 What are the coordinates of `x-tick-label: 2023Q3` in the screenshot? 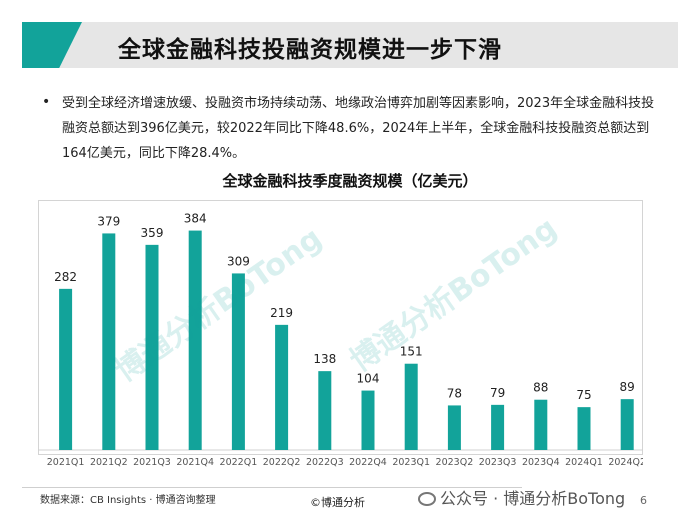 It's located at (498, 462).